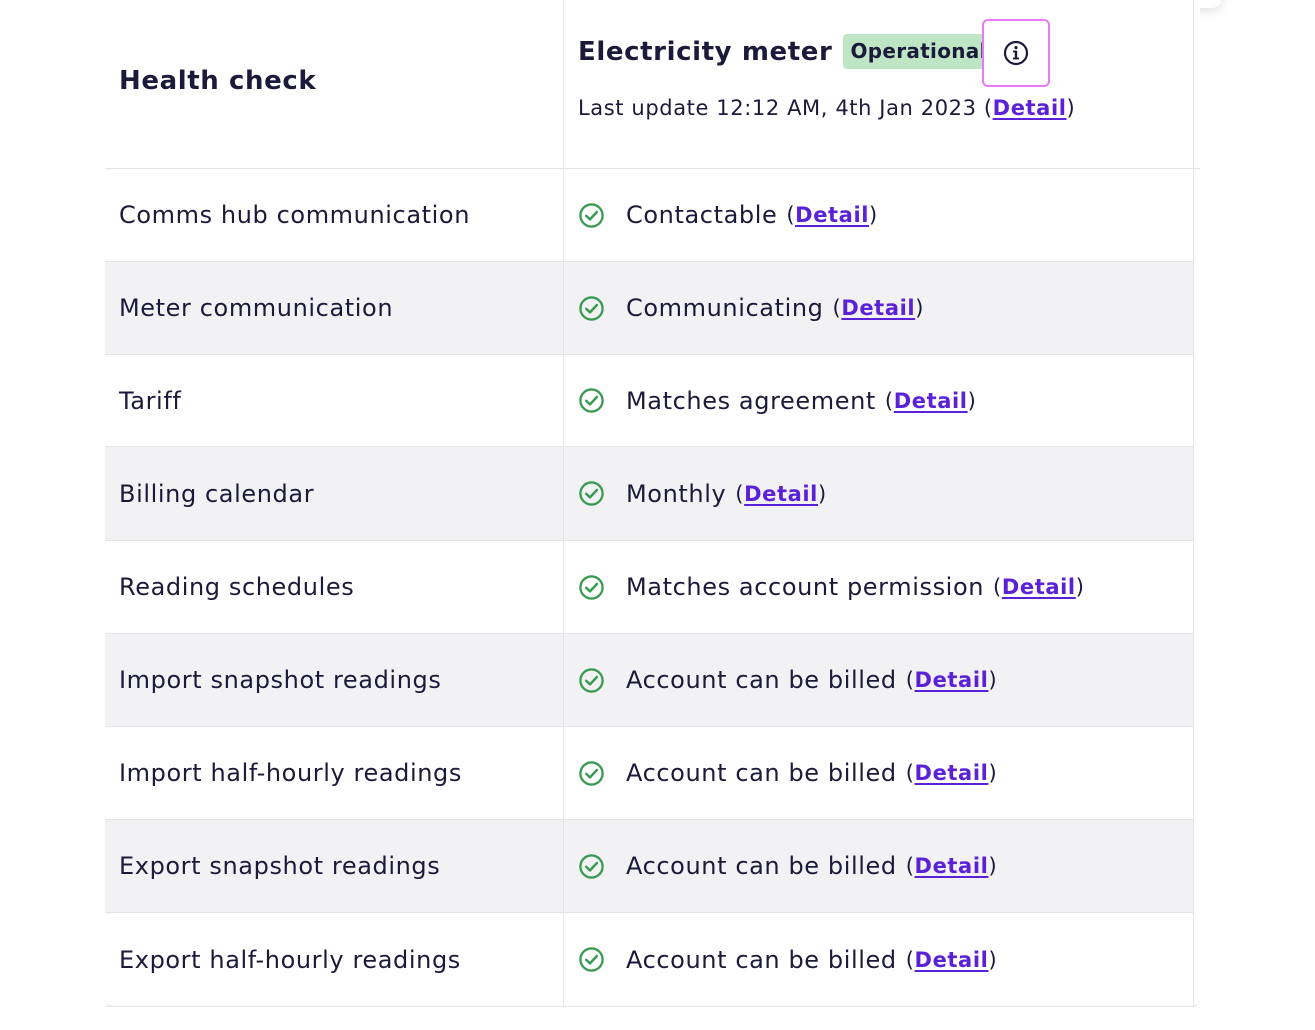 This screenshot has height=1030, width=1315. I want to click on health-check-label: Import snapshot readings, so click(280, 680).